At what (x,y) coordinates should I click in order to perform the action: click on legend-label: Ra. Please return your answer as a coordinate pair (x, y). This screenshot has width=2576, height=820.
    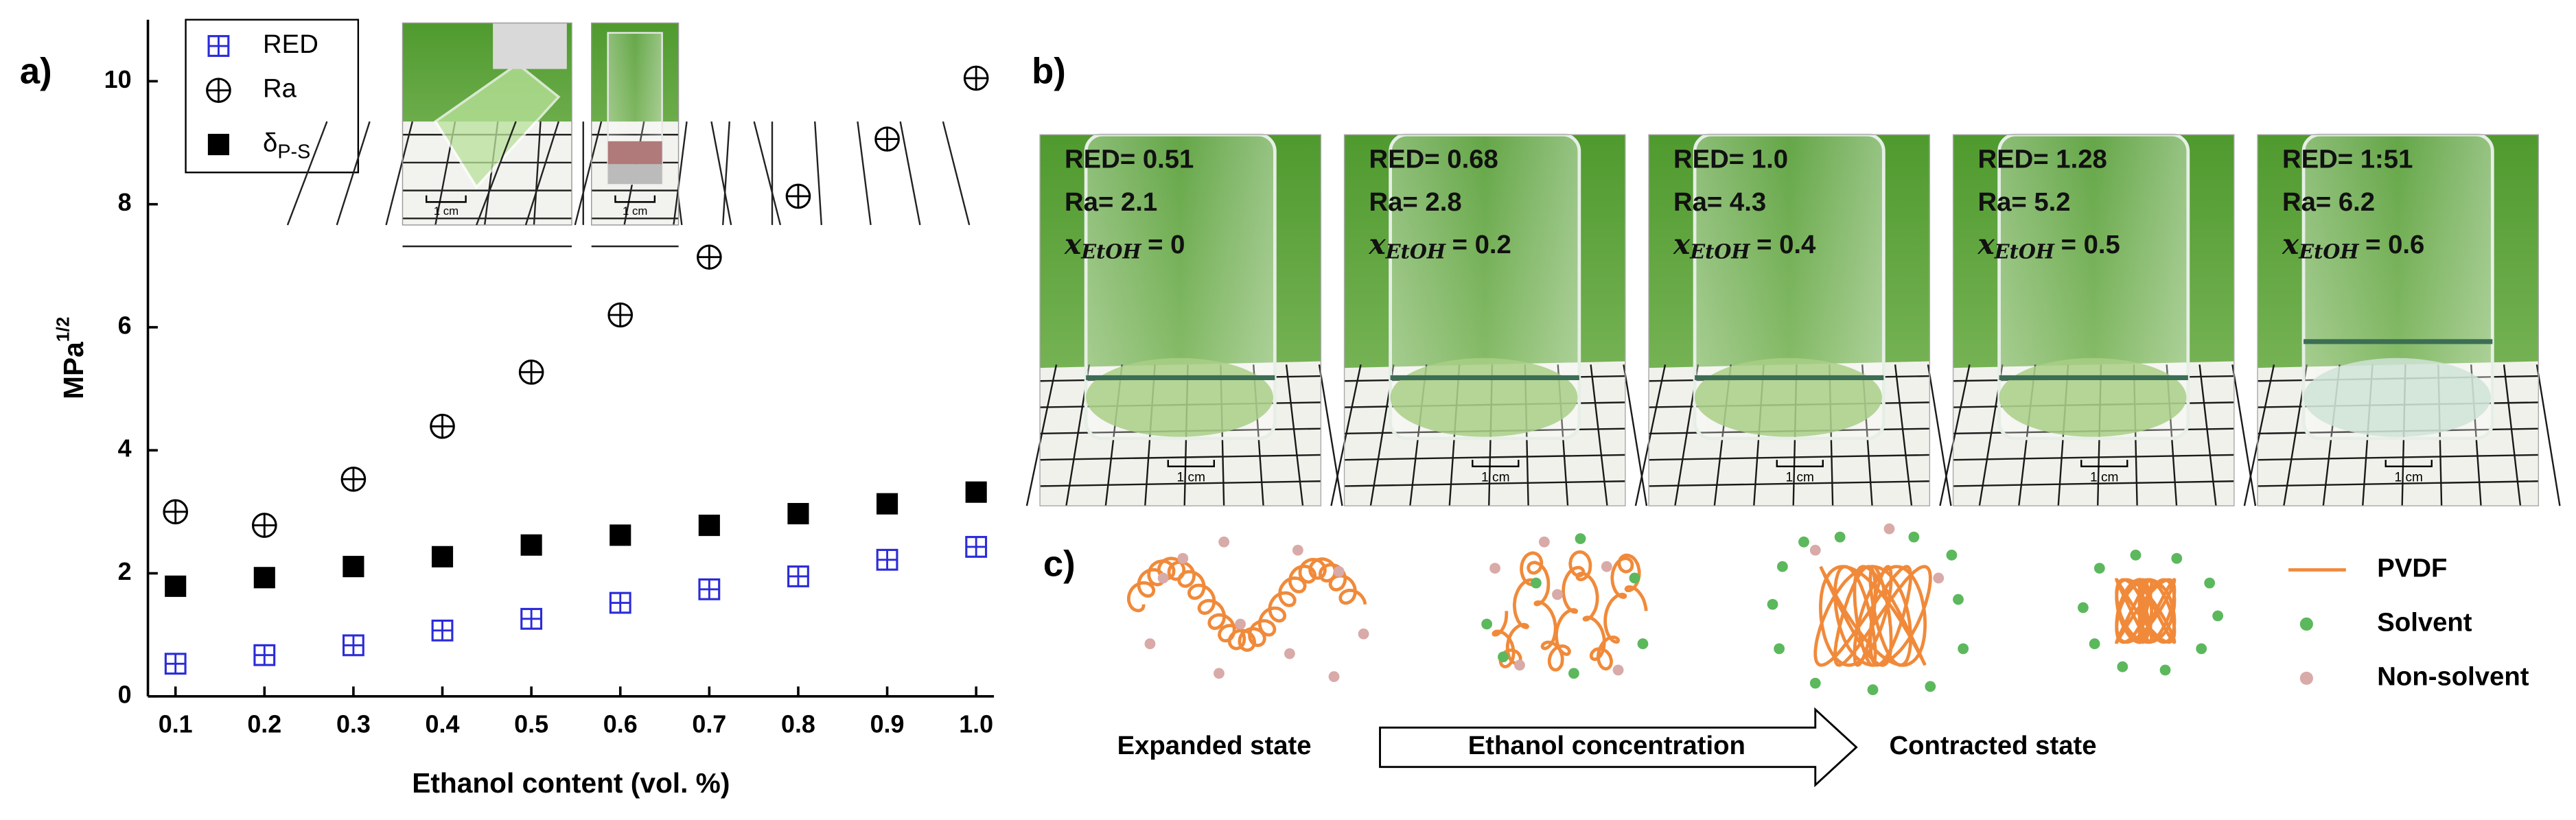
    Looking at the image, I should click on (280, 89).